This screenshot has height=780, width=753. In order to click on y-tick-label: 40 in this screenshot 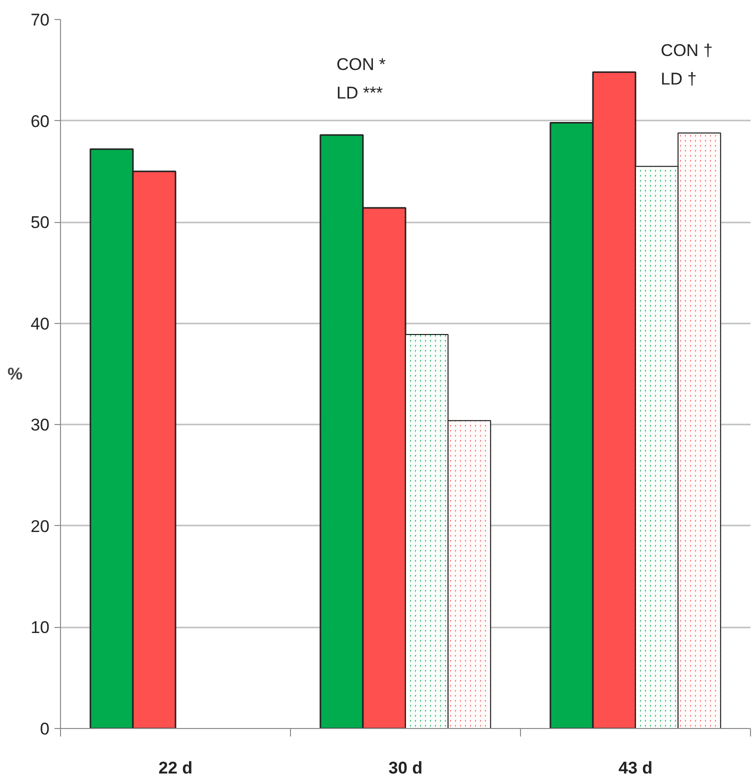, I will do `click(40, 324)`.